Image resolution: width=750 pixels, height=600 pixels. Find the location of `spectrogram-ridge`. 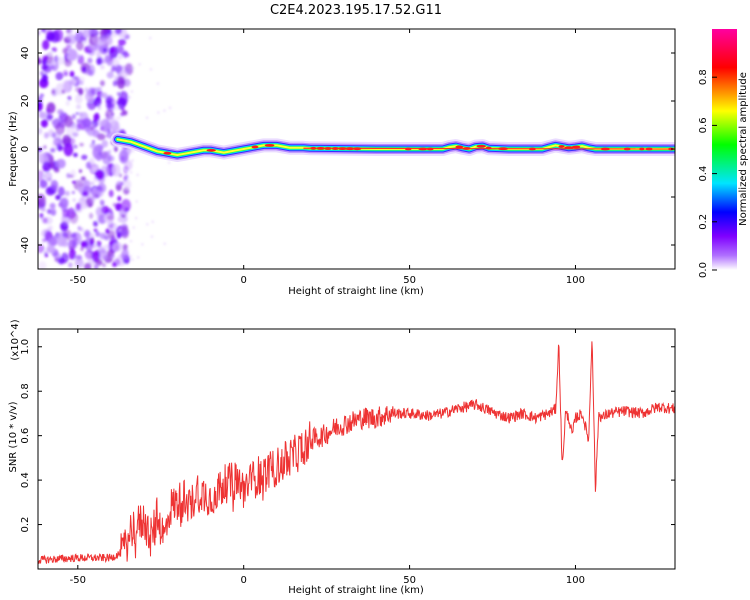

spectrogram-ridge is located at coordinates (392, 147).